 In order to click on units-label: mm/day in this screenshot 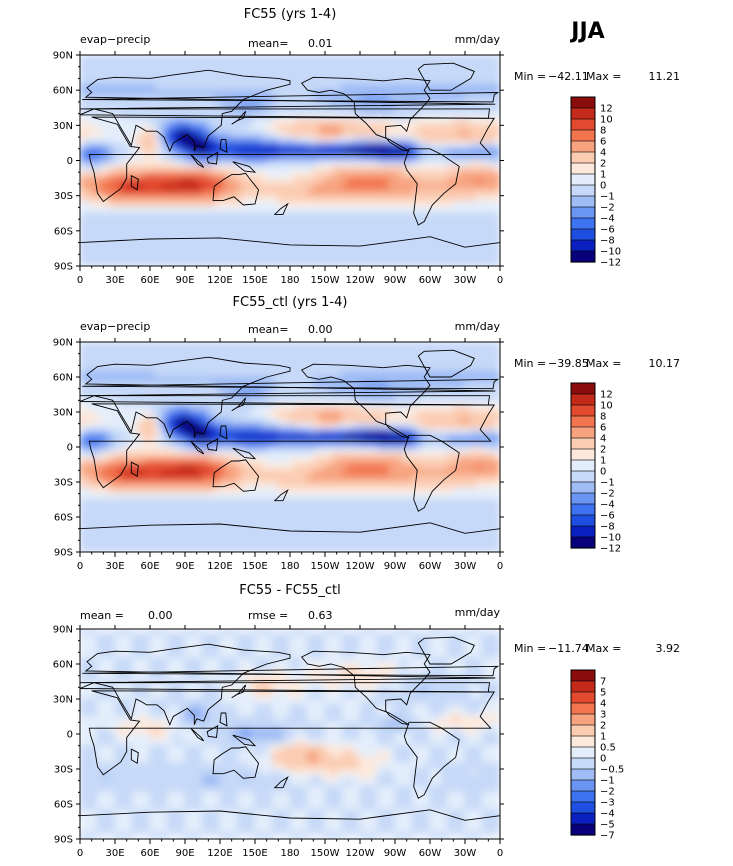, I will do `click(478, 326)`.